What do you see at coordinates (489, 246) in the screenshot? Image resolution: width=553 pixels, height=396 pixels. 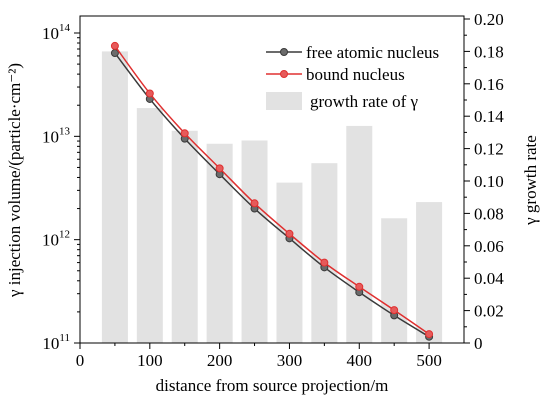 I see `right-y-tick-label: 0.06` at bounding box center [489, 246].